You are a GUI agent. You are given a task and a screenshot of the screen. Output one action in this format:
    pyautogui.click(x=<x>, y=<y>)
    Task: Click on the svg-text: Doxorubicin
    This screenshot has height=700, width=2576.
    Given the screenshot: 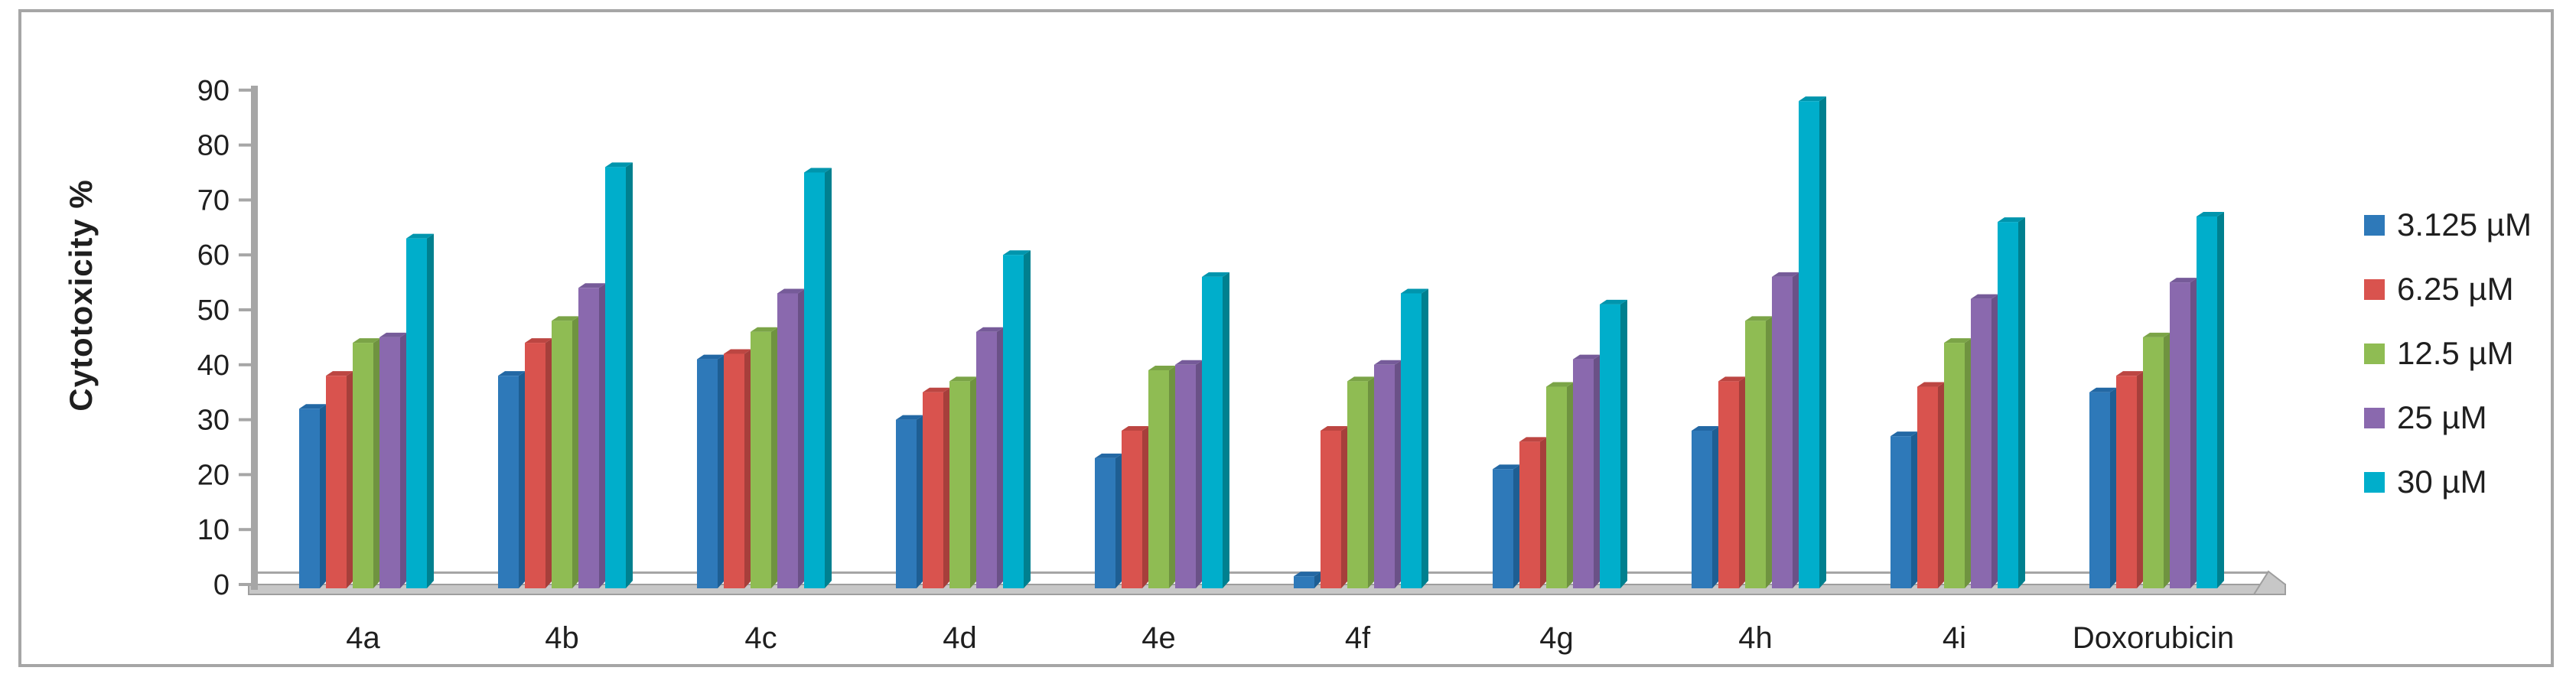 What is the action you would take?
    pyautogui.click(x=2153, y=638)
    